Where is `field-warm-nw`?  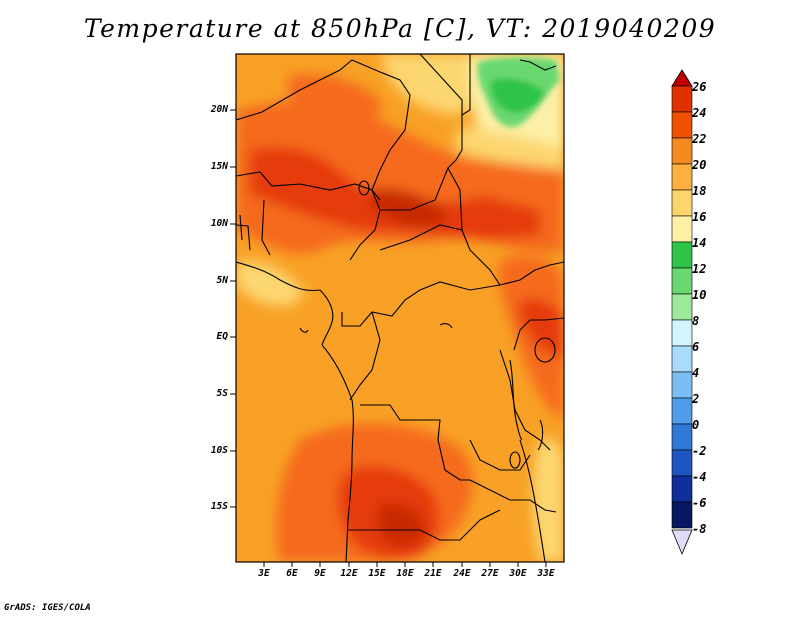
field-warm-nw is located at coordinates (334, 97).